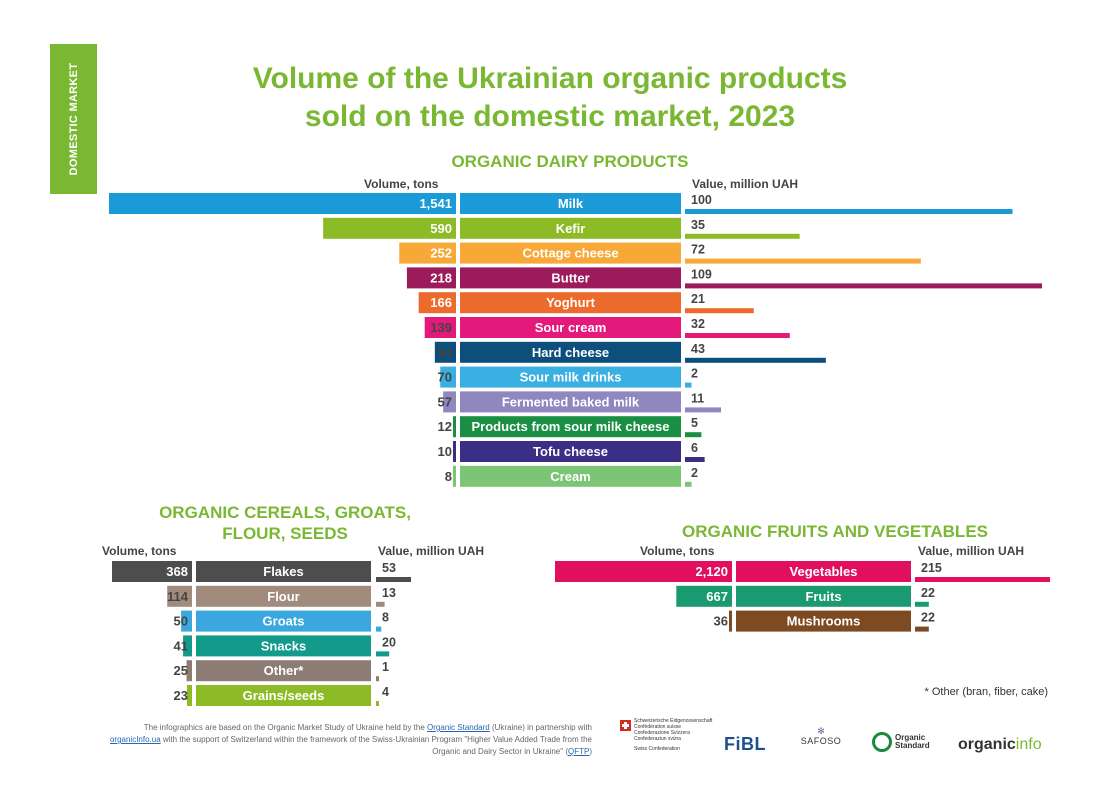  Describe the element at coordinates (181, 670) in the screenshot. I see `cereals-volume-label: 25` at that location.